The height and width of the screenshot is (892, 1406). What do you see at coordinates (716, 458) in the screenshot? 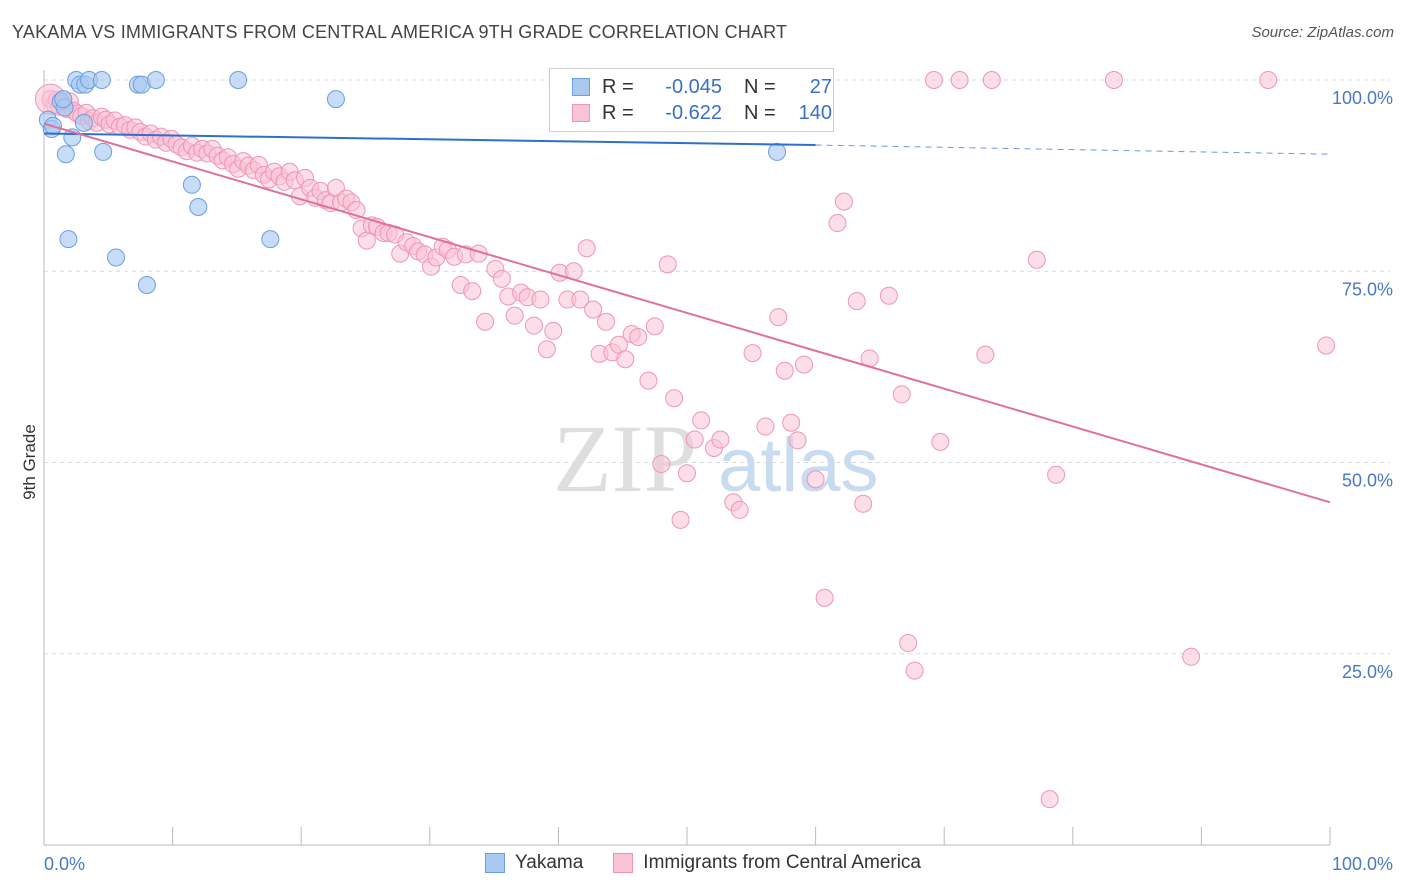
I see `watermark: ZIP atlas` at bounding box center [716, 458].